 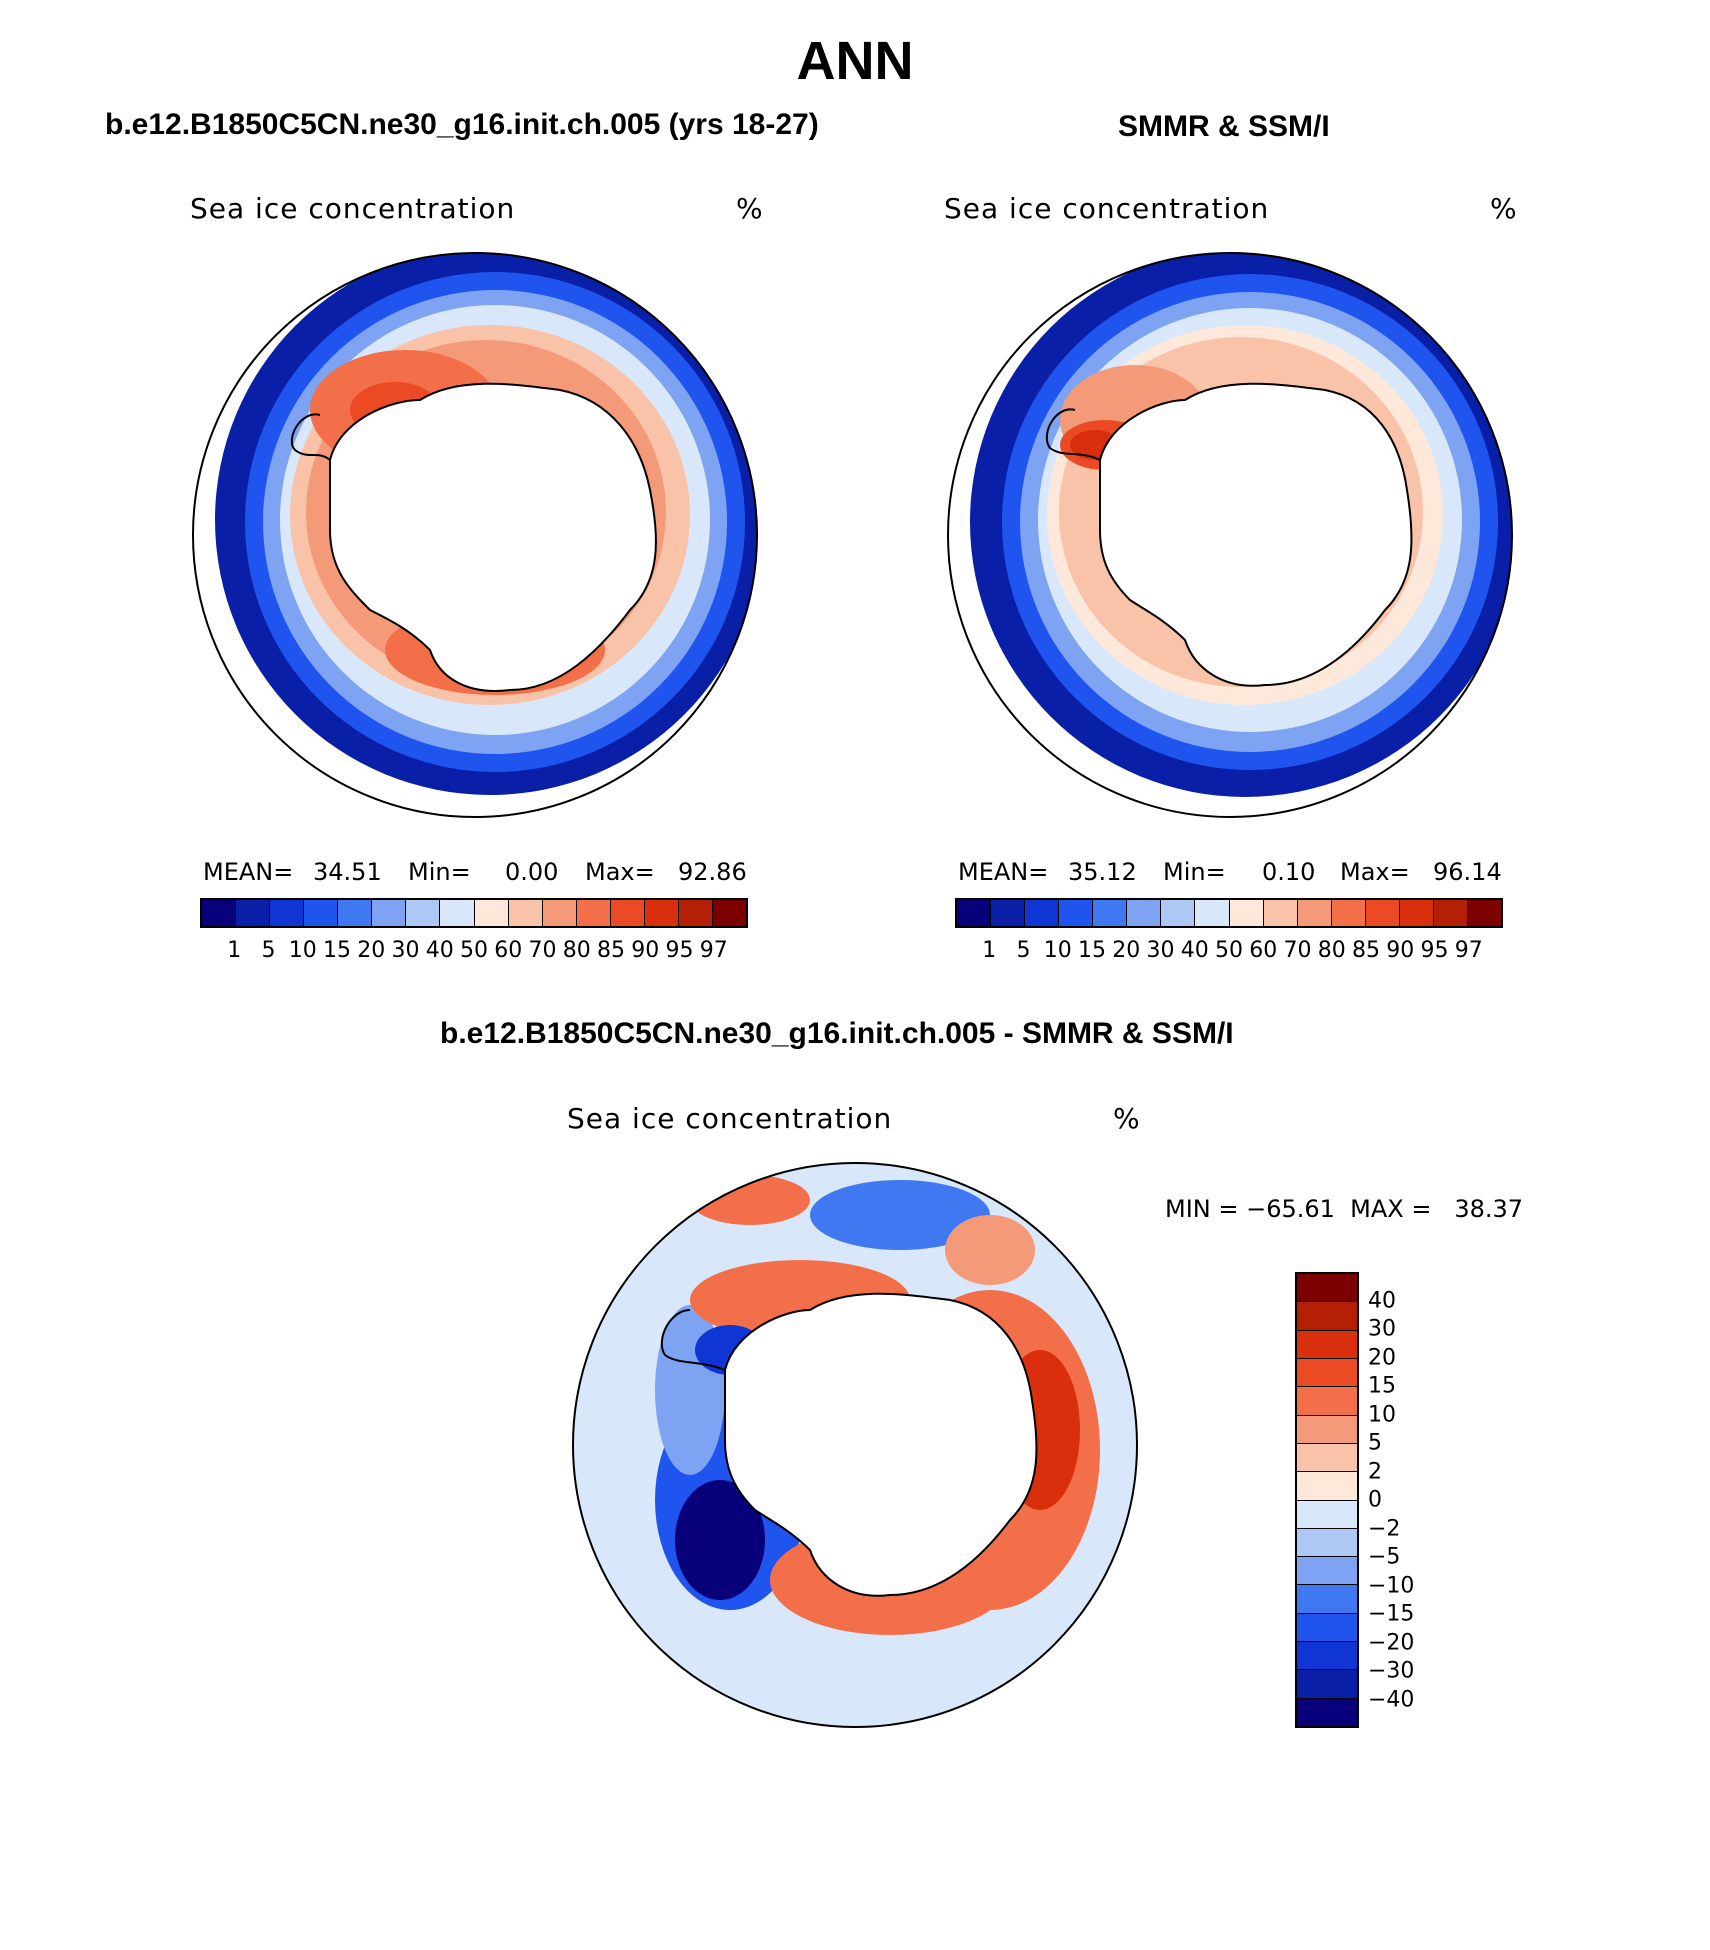 What do you see at coordinates (1391, 1614) in the screenshot?
I see `panel-3-colorbar-tick-label: −15` at bounding box center [1391, 1614].